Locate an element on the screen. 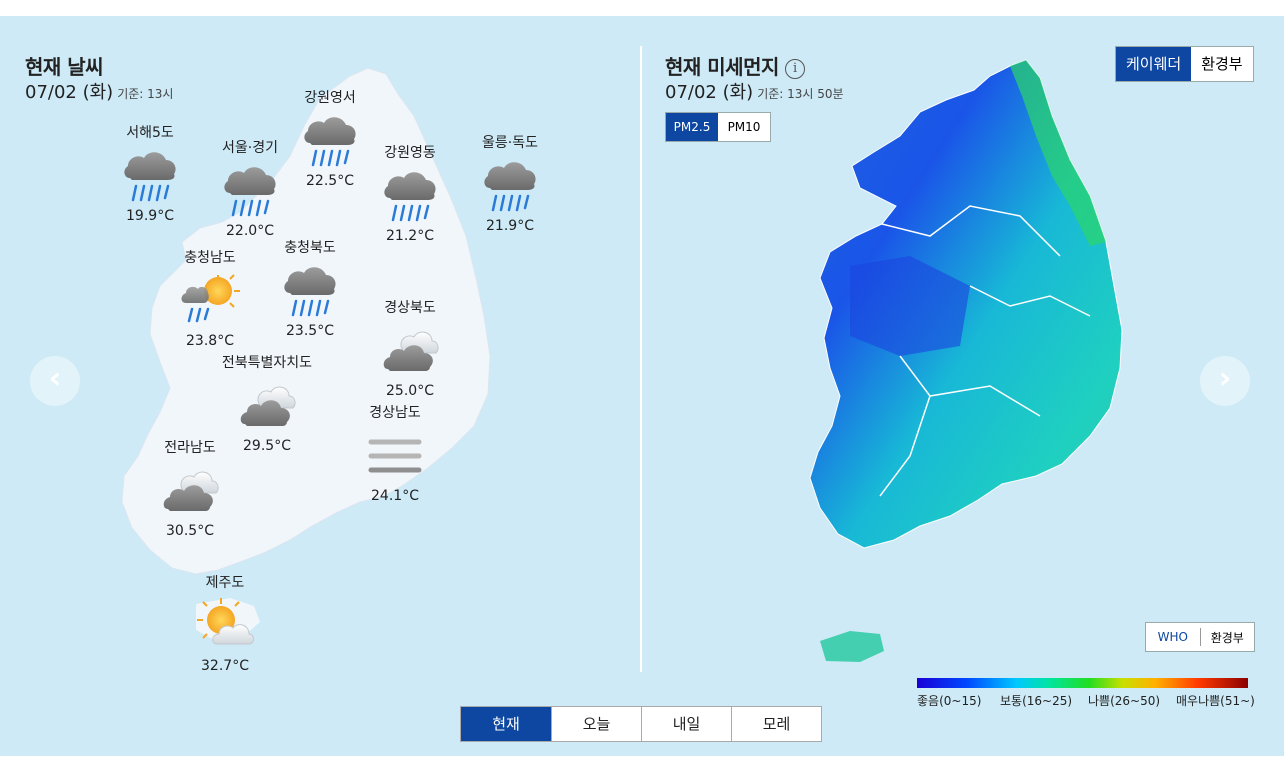 The height and width of the screenshot is (769, 1284). standard-who-button: WHO is located at coordinates (1172, 637).